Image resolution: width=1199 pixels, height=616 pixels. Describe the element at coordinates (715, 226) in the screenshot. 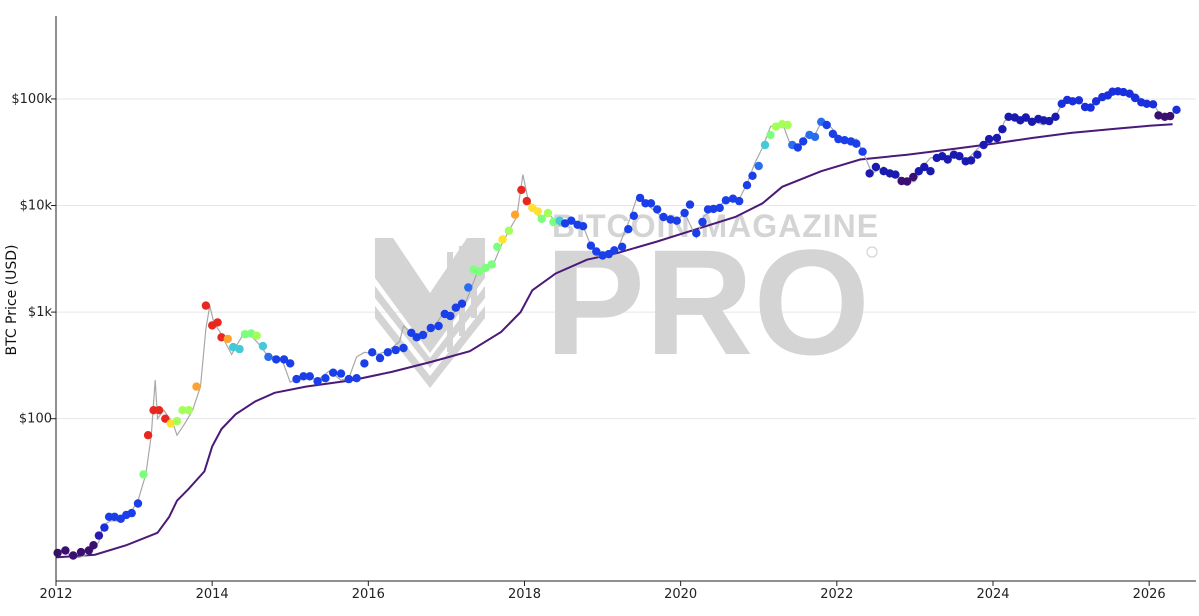

I see `watermark-line1: BITCOIN MAGAZINE` at that location.